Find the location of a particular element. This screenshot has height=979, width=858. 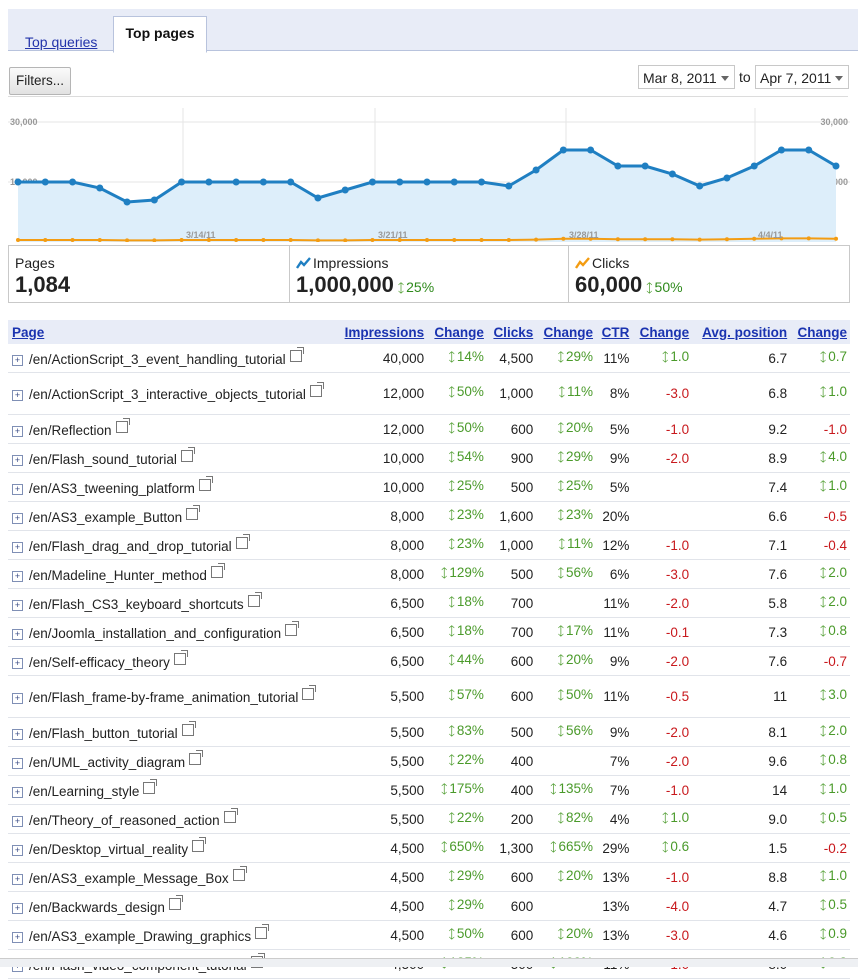

impressions-point is located at coordinates (645, 166).